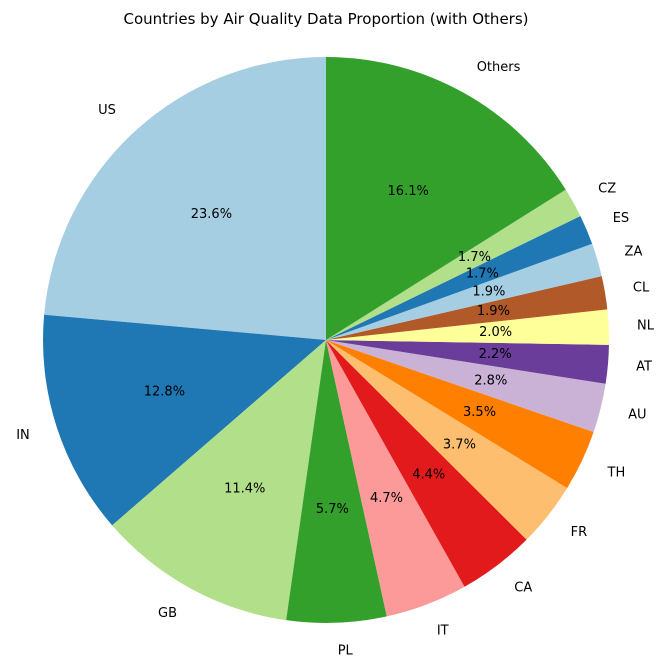 The height and width of the screenshot is (667, 661). What do you see at coordinates (408, 191) in the screenshot?
I see `pct-label-others: 16.1%` at bounding box center [408, 191].